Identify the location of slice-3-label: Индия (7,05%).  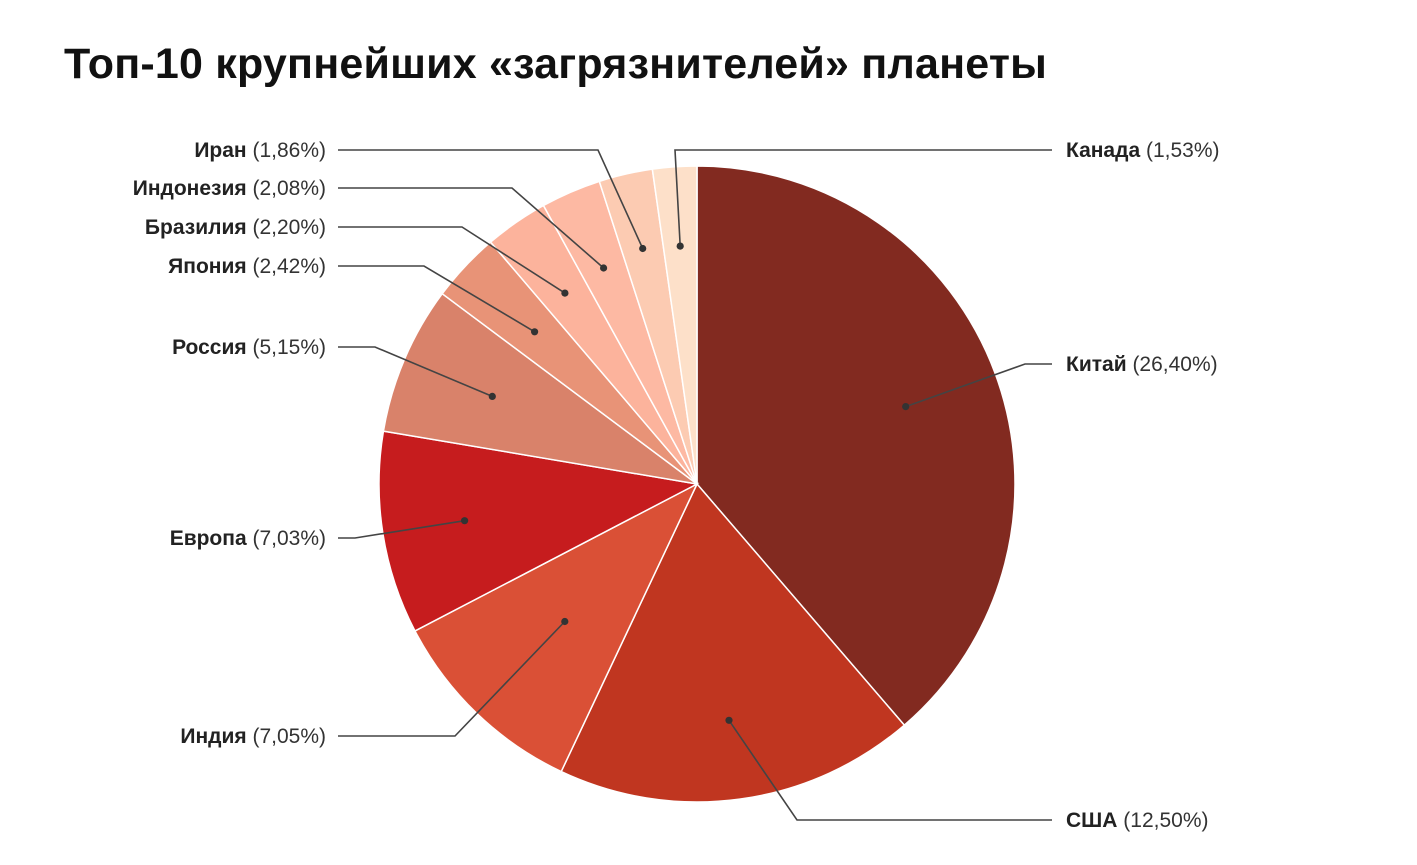
(253, 736).